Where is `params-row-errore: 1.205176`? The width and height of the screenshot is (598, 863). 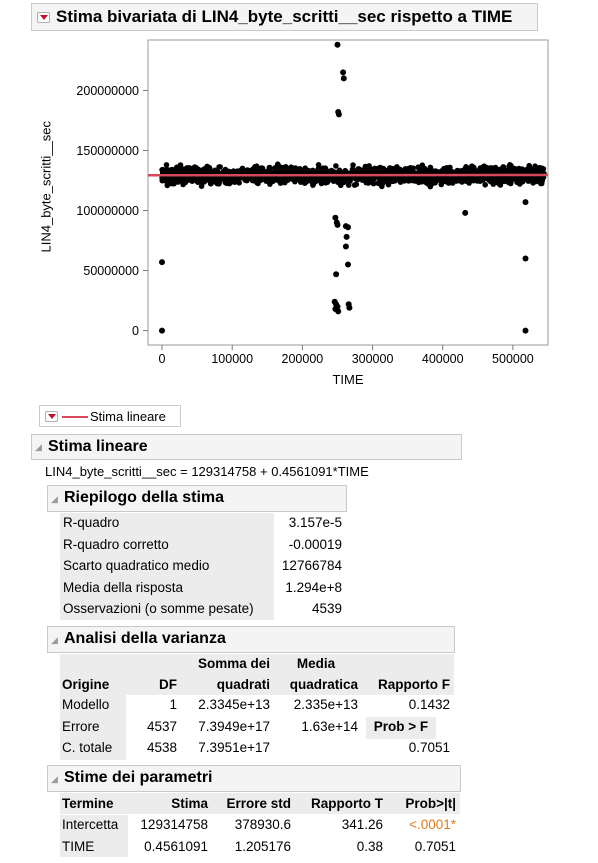 params-row-errore: 1.205176 is located at coordinates (262, 846).